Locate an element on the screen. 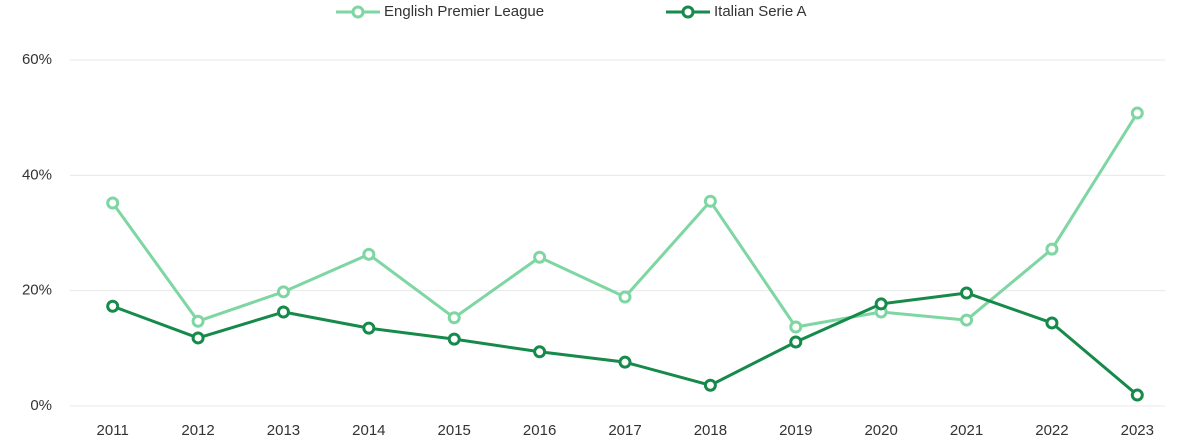  y-tick-label: 60% is located at coordinates (37, 59).